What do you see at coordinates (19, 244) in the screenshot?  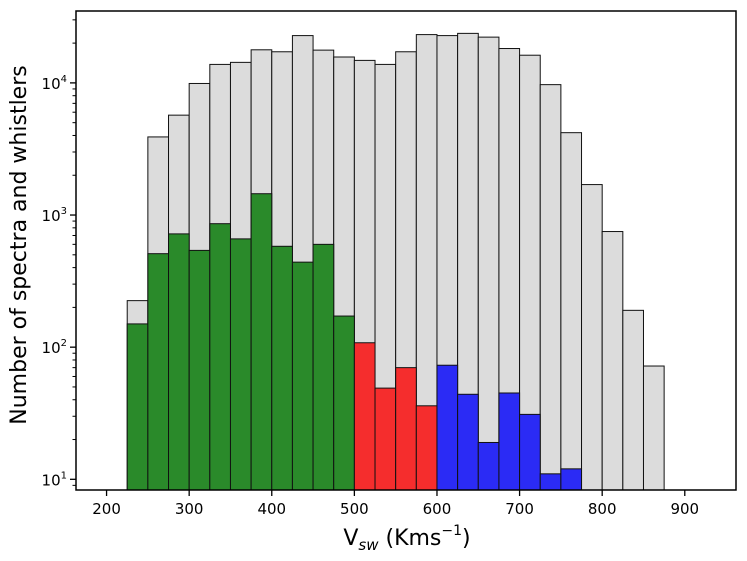 I see `y-axis-title: Number of spectra and whistlers` at bounding box center [19, 244].